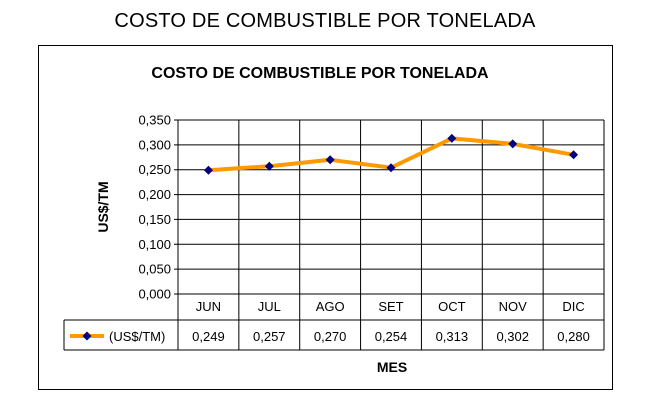 Image resolution: width=650 pixels, height=412 pixels. What do you see at coordinates (330, 306) in the screenshot?
I see `x-tick-label: AGO` at bounding box center [330, 306].